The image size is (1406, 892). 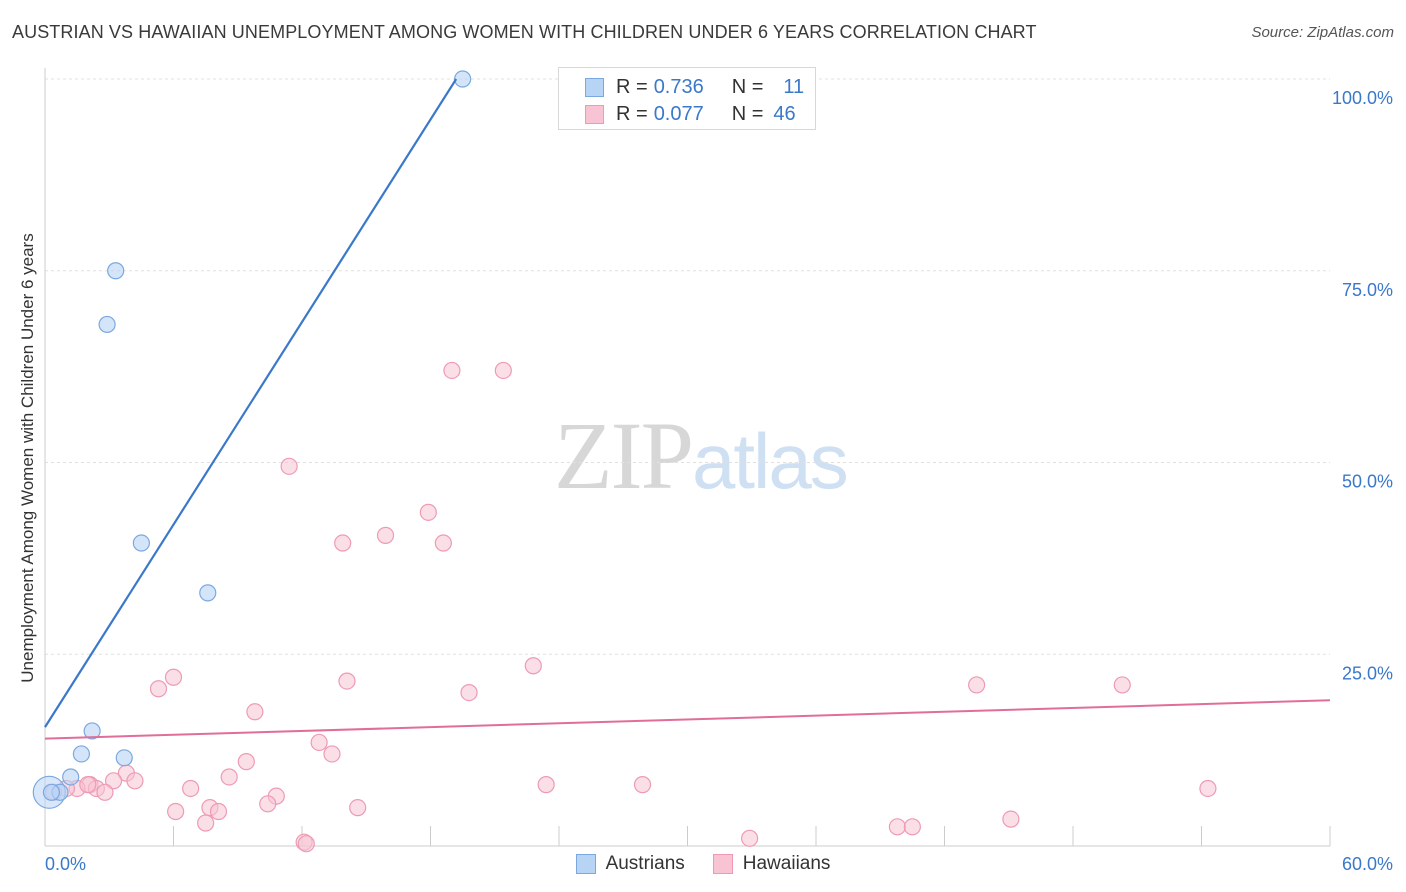 I want to click on austrians-legend-swatch, so click(x=585, y=864).